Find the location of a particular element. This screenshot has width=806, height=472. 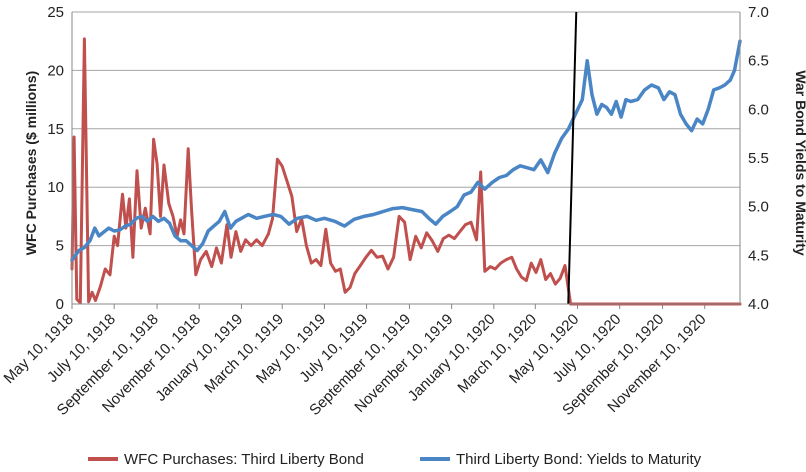

left-axis-title: WFC Purchases ($ millions) is located at coordinates (31, 163).